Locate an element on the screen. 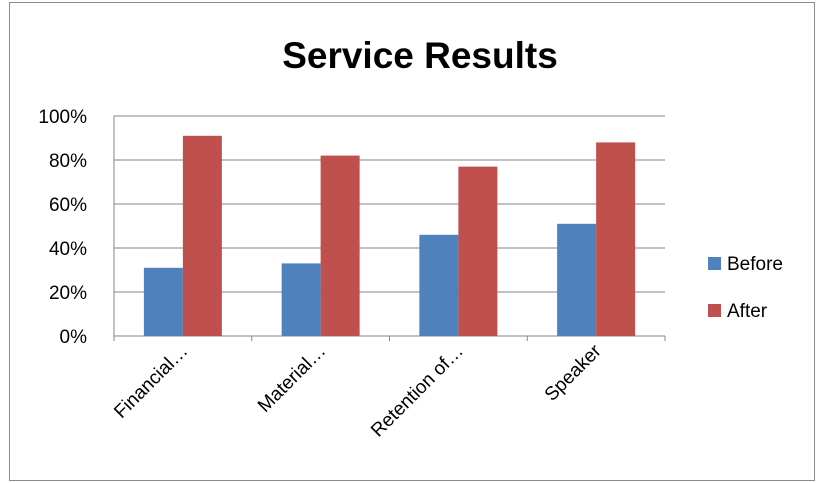 The height and width of the screenshot is (483, 817). legend-label-after: After is located at coordinates (747, 311).